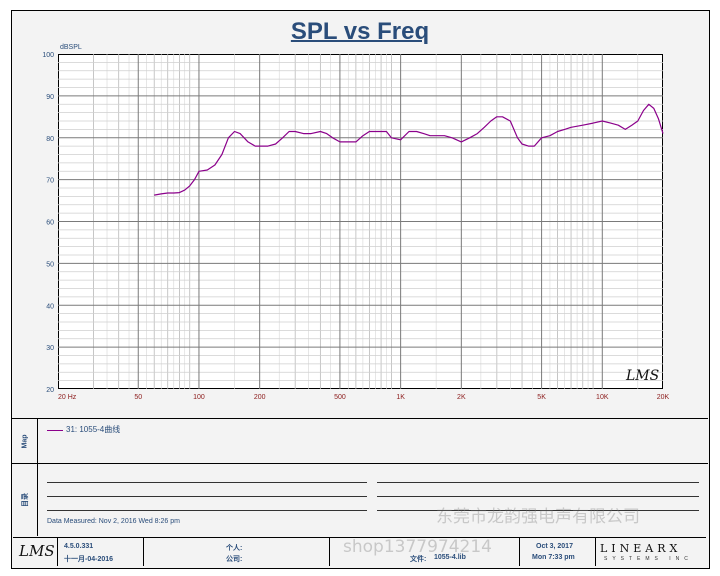 This screenshot has width=720, height=576. What do you see at coordinates (50, 264) in the screenshot?
I see `y-tick-label: 50` at bounding box center [50, 264].